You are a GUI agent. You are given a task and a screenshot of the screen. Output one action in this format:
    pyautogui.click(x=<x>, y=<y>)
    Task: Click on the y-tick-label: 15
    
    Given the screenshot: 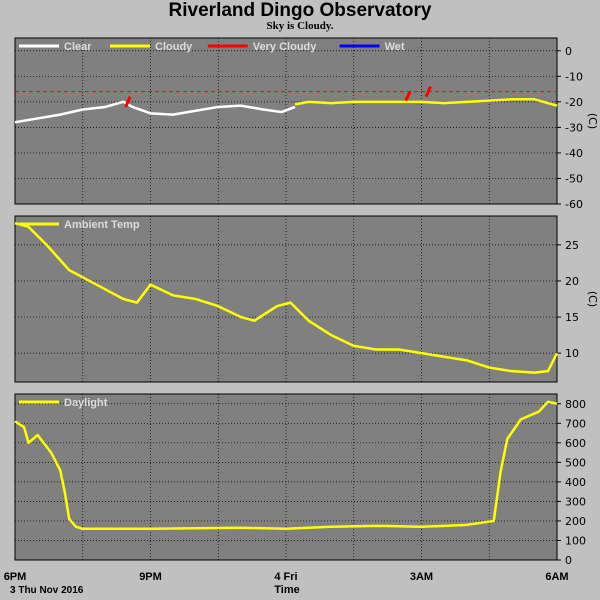 What is the action you would take?
    pyautogui.click(x=572, y=317)
    